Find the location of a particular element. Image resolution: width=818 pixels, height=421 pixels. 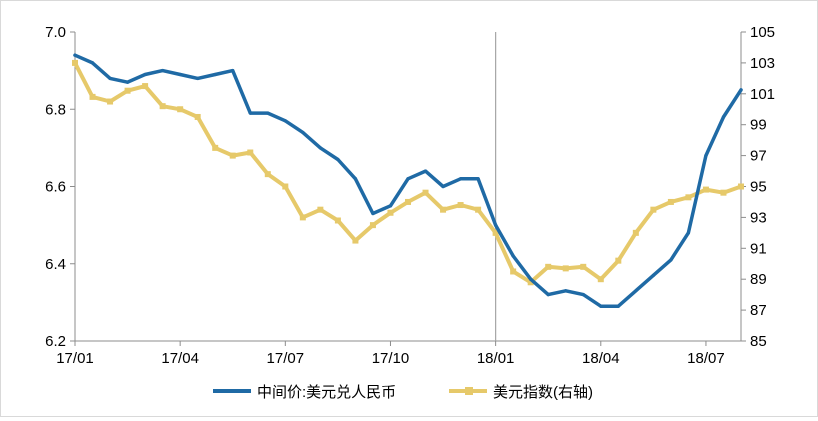

y-right-tick-label: 105 is located at coordinates (762, 32).